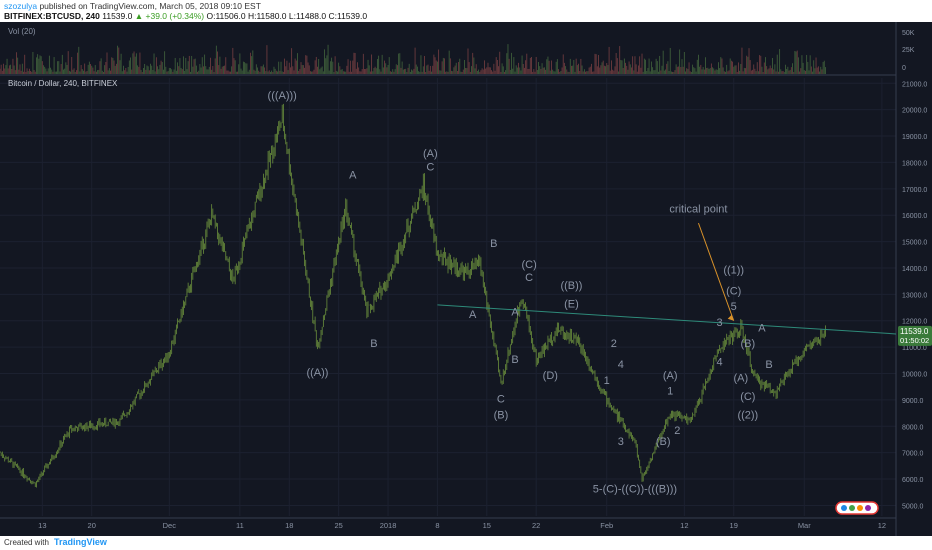 This screenshot has width=932, height=550. I want to click on arrowhead-icon, so click(730, 317).